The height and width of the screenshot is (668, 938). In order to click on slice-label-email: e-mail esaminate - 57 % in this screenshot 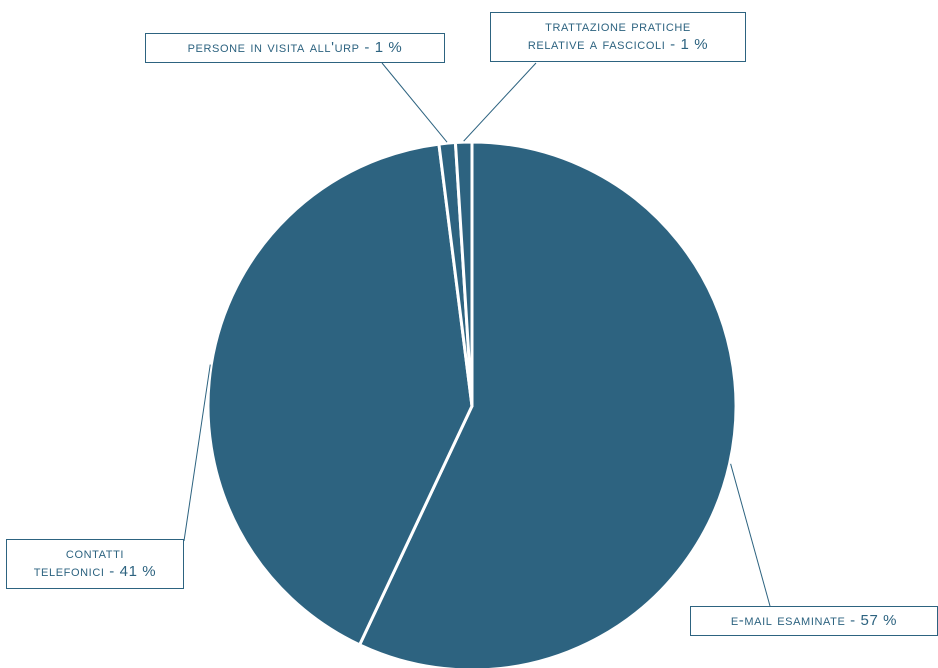, I will do `click(814, 621)`.